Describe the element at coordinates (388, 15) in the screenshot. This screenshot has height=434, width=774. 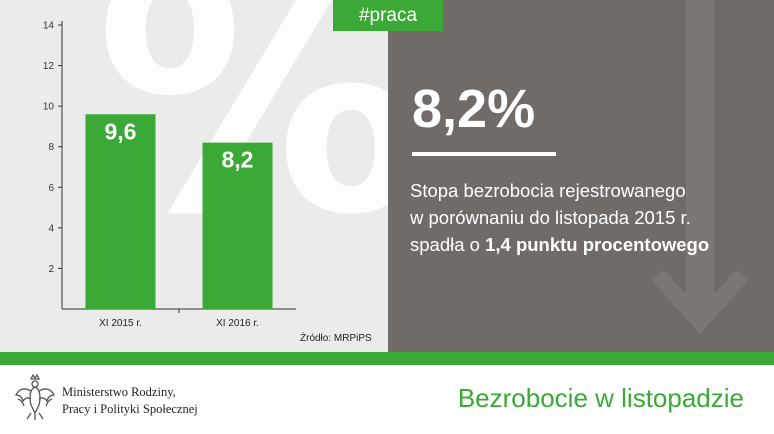
I see `hashtag-label: #praca` at that location.